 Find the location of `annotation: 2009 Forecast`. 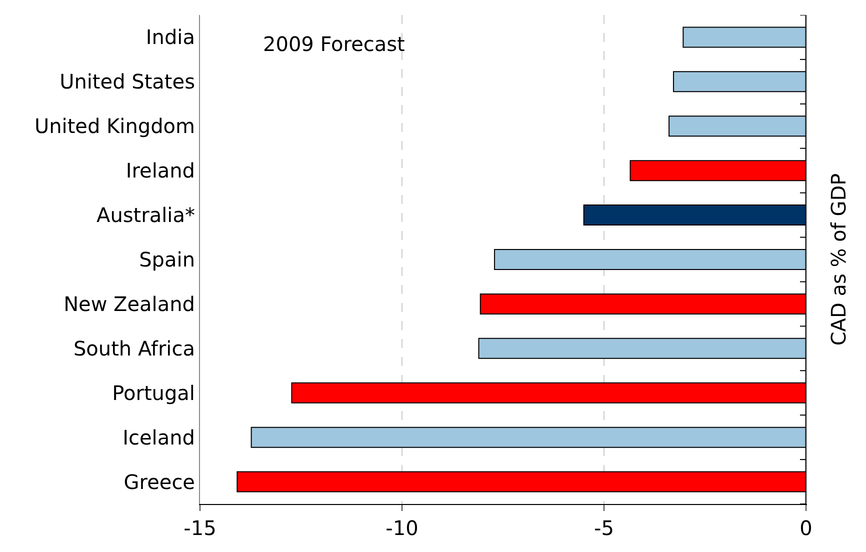

annotation: 2009 Forecast is located at coordinates (334, 44).